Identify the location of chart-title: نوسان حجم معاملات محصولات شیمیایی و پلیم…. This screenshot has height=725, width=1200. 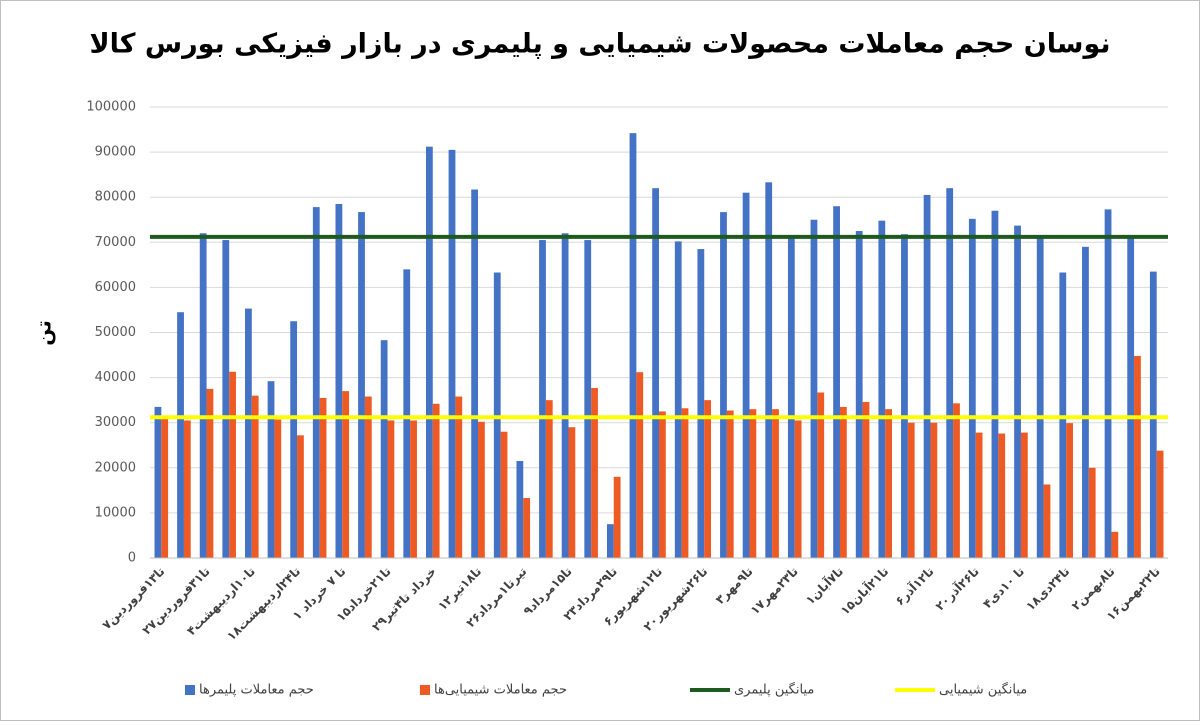
(599, 44).